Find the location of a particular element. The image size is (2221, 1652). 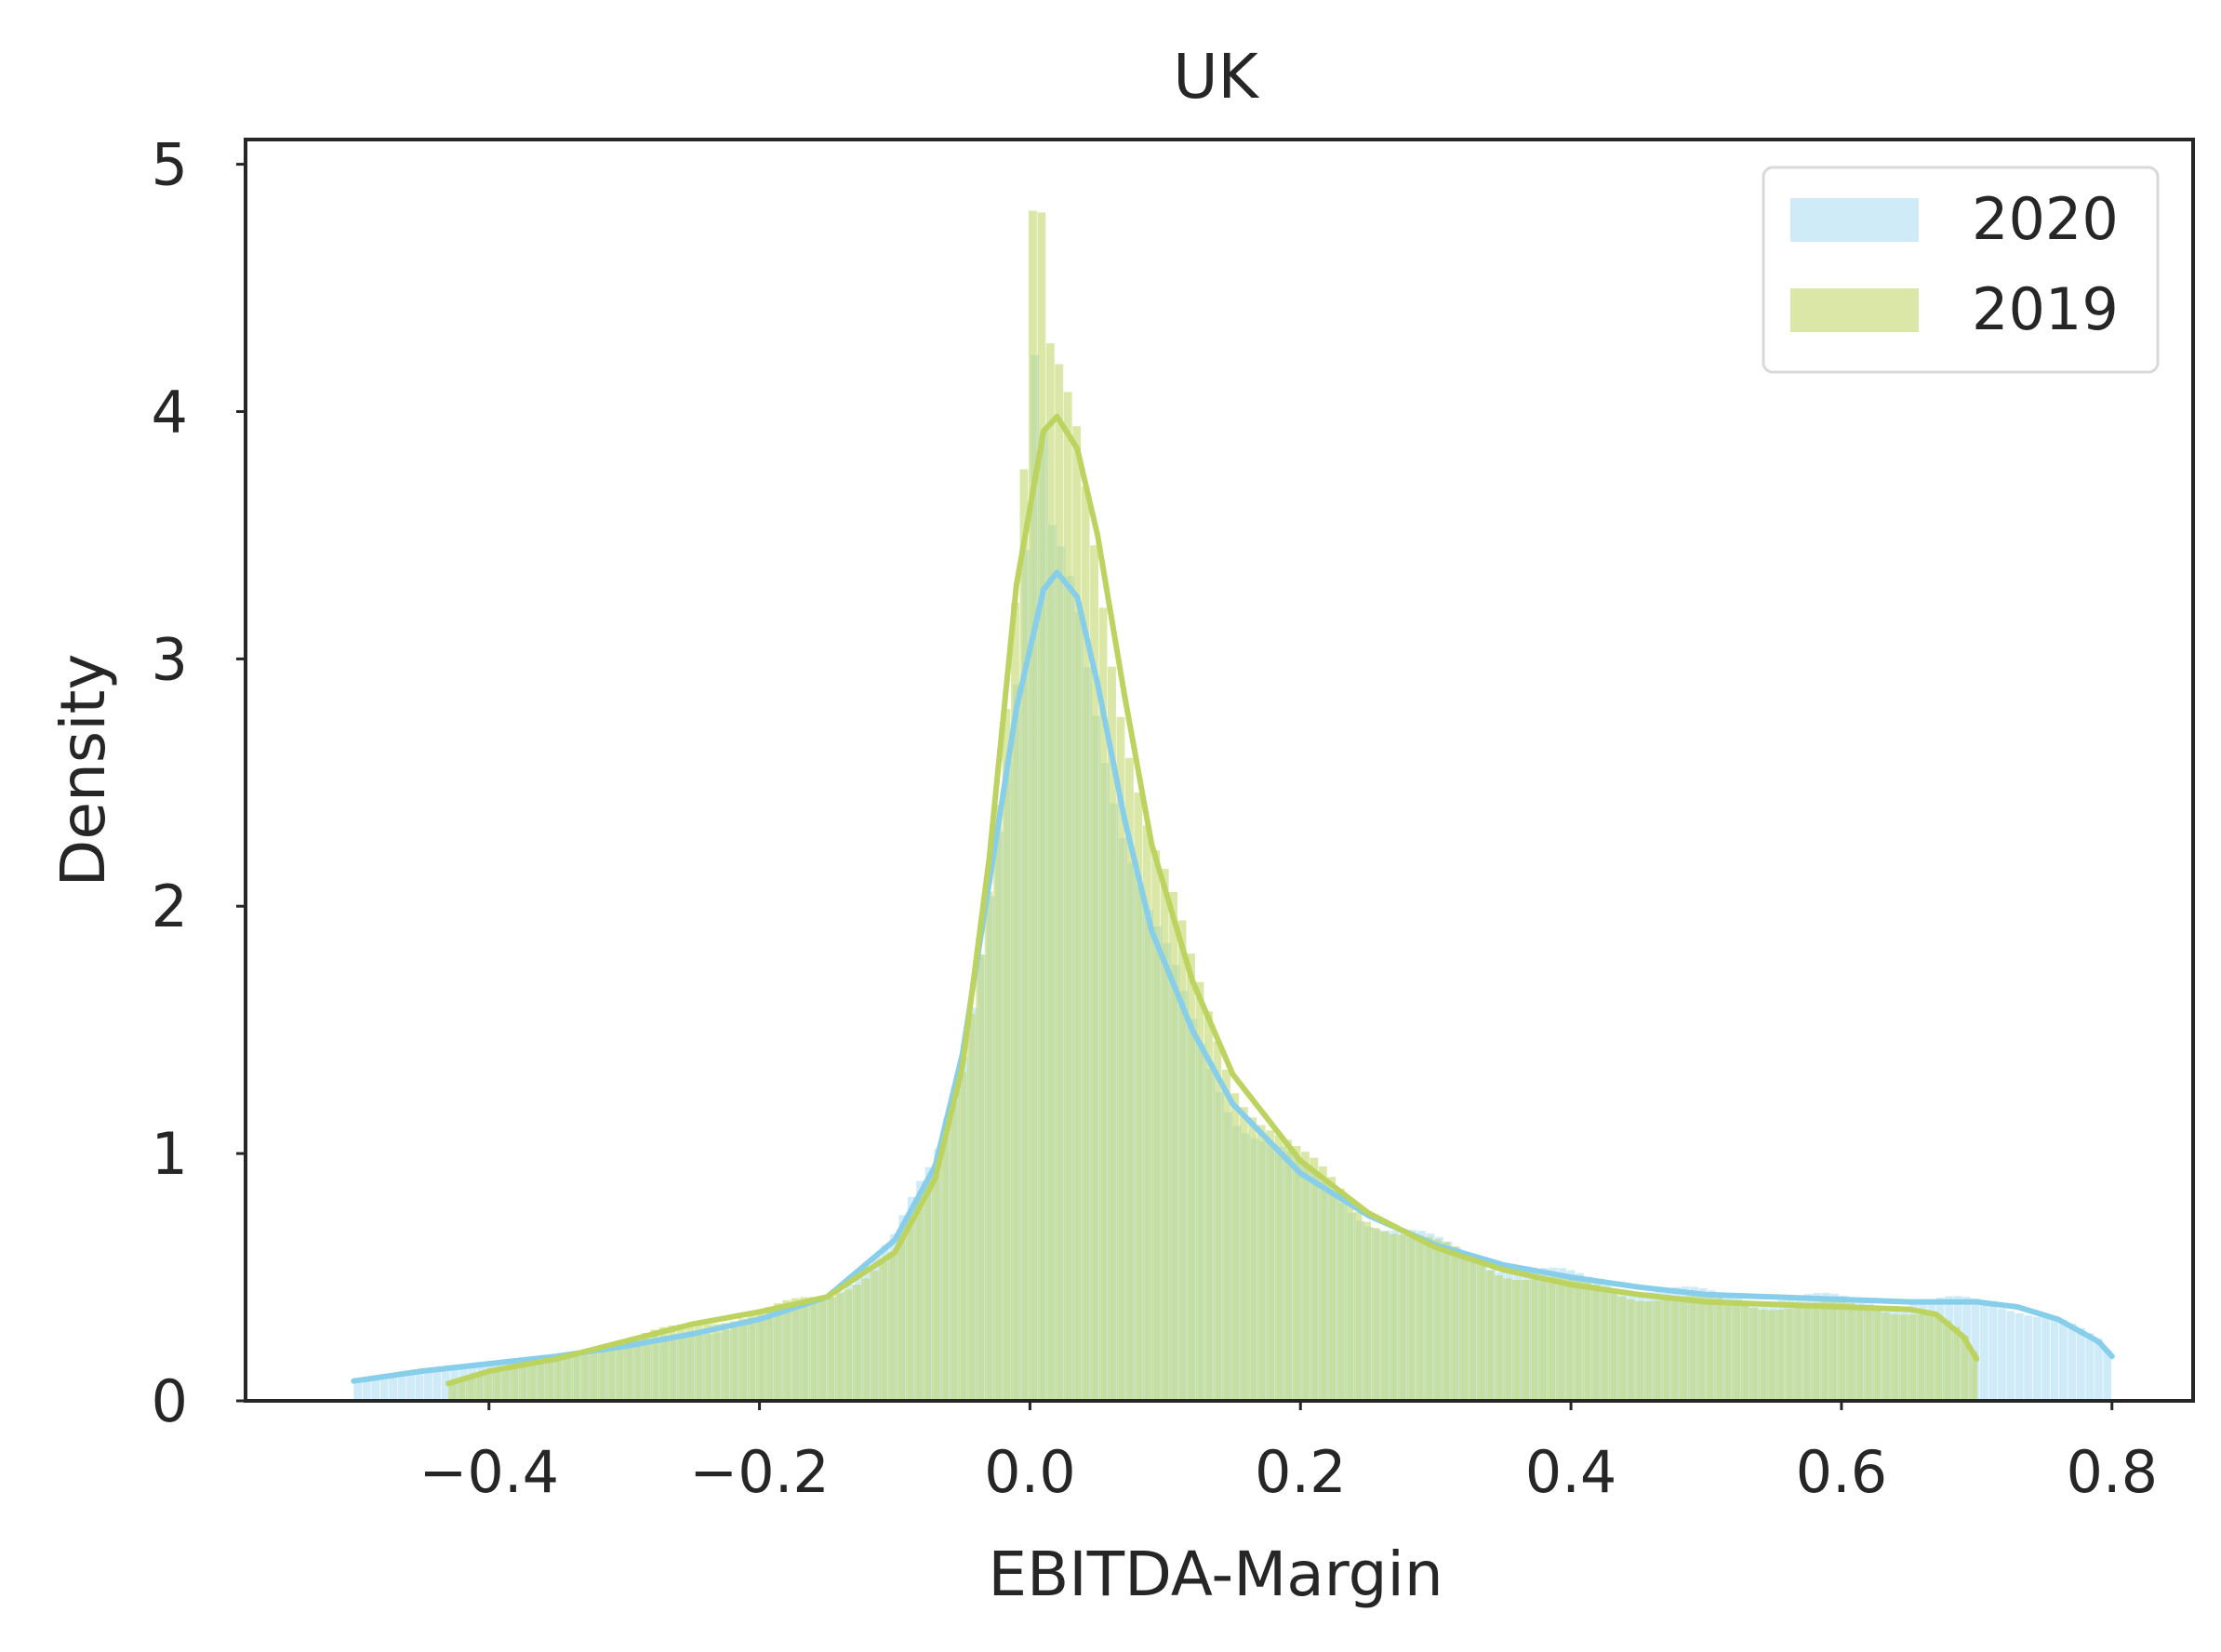

y-tick-label: 4 is located at coordinates (170, 412).